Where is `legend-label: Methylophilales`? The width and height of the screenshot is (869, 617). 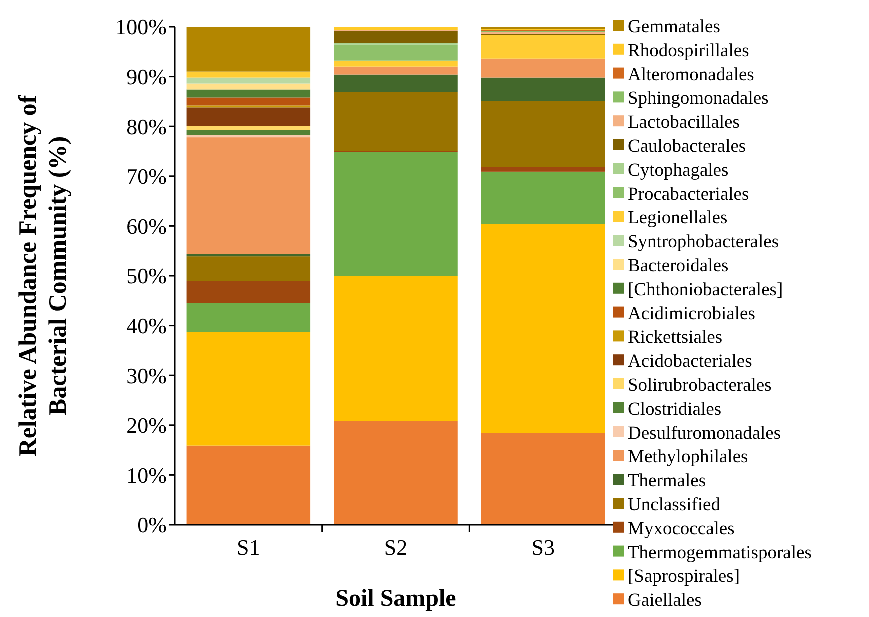
legend-label: Methylophilales is located at coordinates (688, 458).